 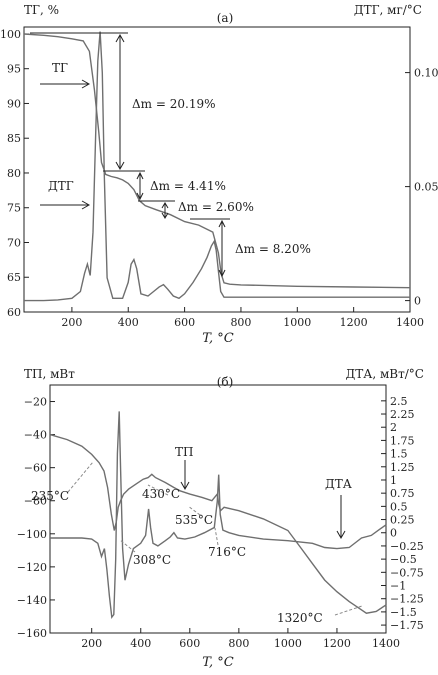 What do you see at coordinates (407, 625) in the screenshot?
I see `right-tick-label: −1.75` at bounding box center [407, 625].